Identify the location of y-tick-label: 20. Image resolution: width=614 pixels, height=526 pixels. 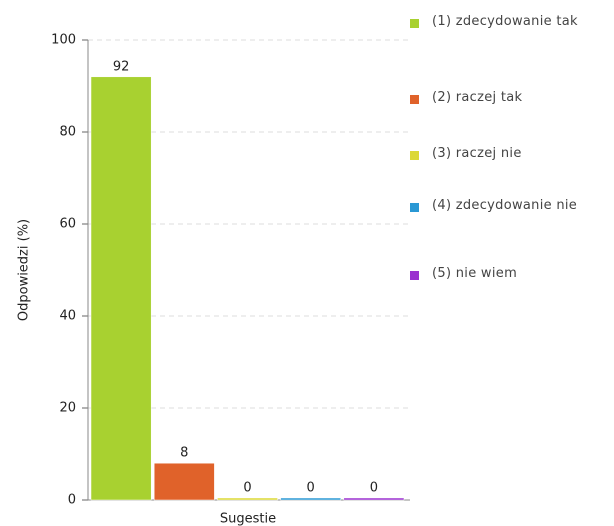
(67, 408).